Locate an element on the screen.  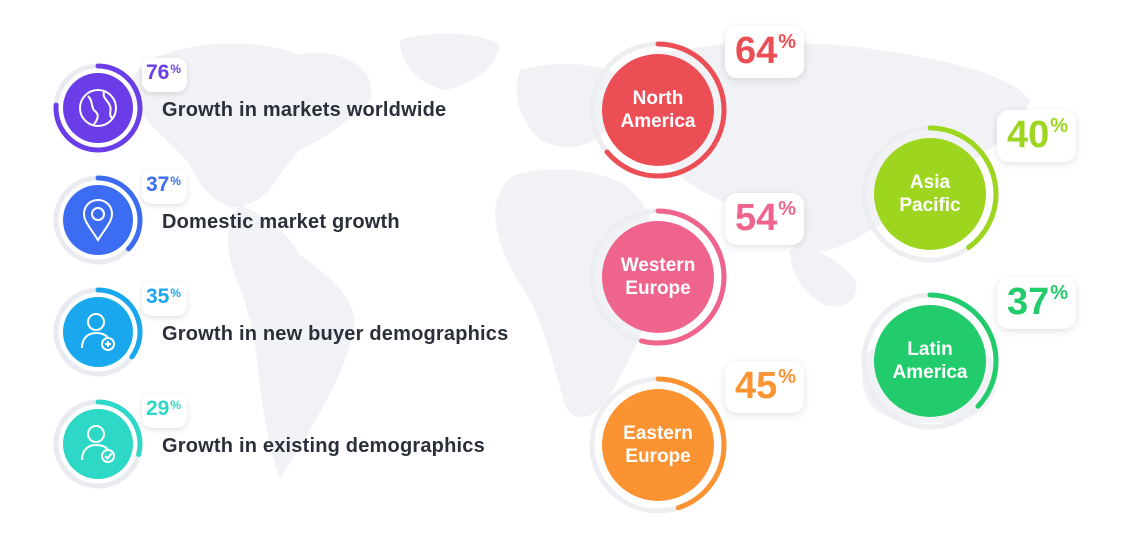
globe-icon is located at coordinates (98, 108).